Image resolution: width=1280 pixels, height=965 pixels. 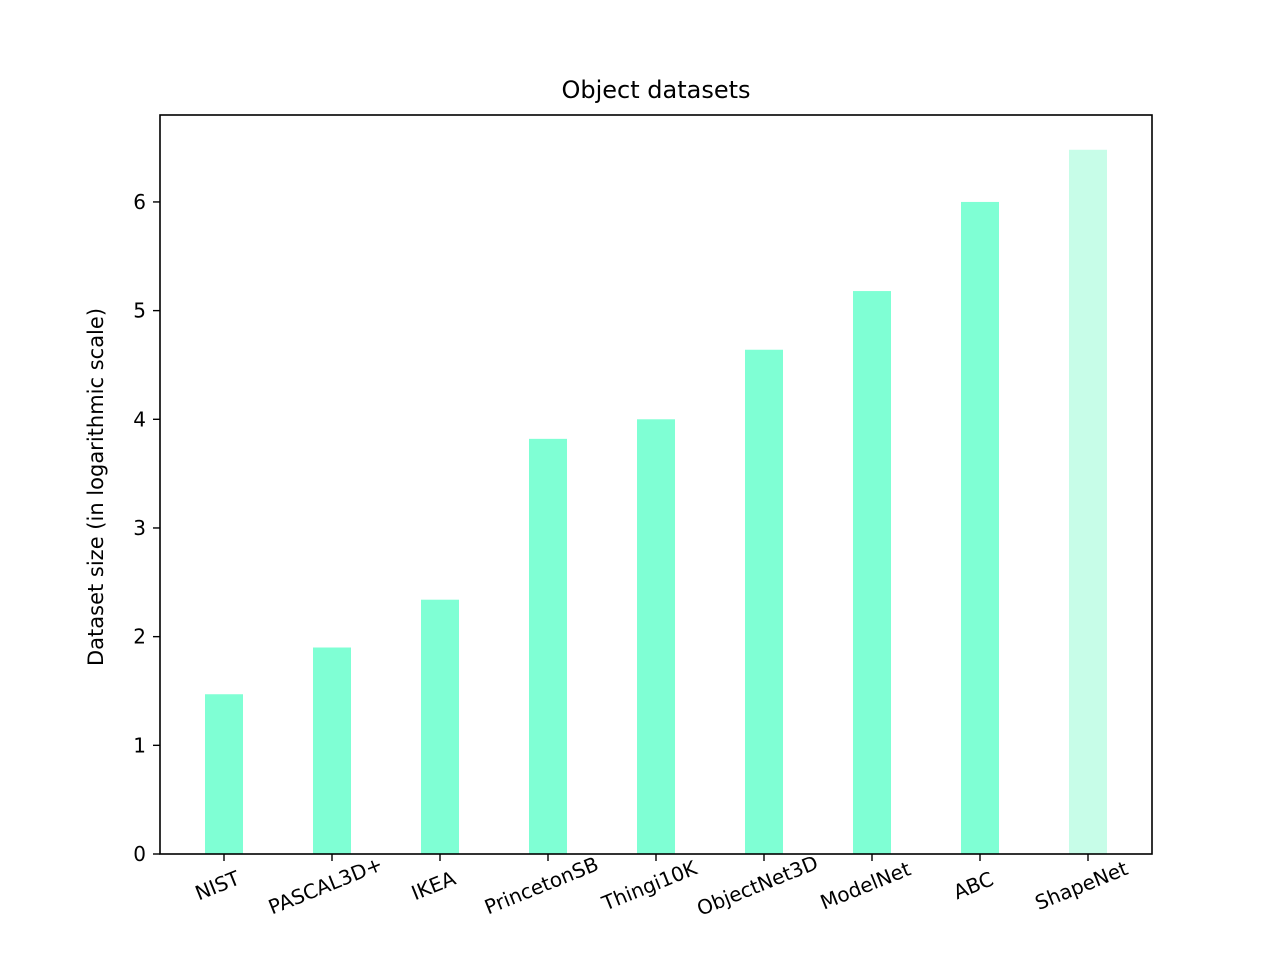 I want to click on x-tick-label: ABC, so click(x=973, y=886).